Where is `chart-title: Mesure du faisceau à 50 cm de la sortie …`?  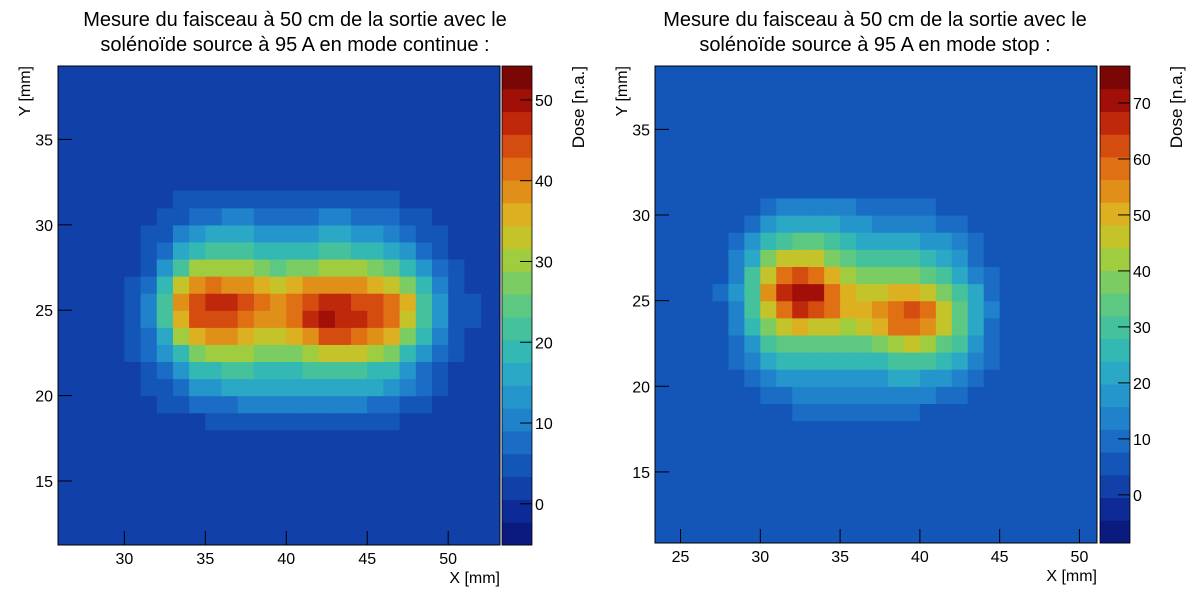
chart-title: Mesure du faisceau à 50 cm de la sortie … is located at coordinates (875, 20).